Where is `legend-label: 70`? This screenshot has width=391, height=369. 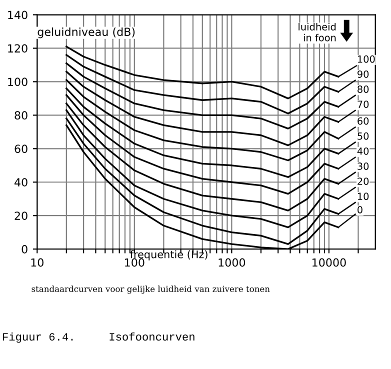 legend-label: 70 is located at coordinates (363, 104).